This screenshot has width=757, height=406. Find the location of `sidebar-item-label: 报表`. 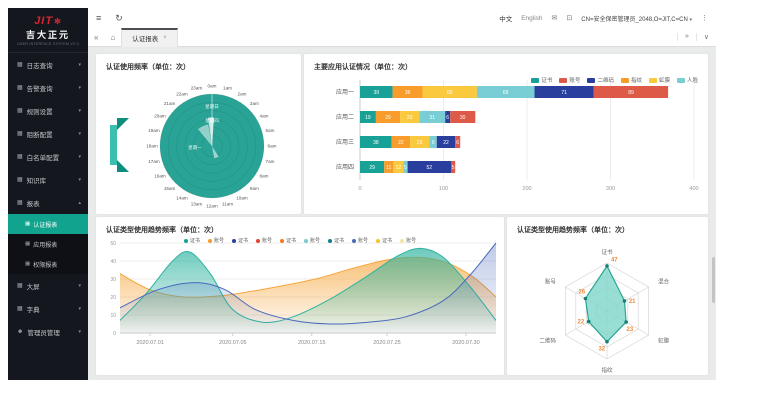

sidebar-item-label: 报表 is located at coordinates (33, 204).